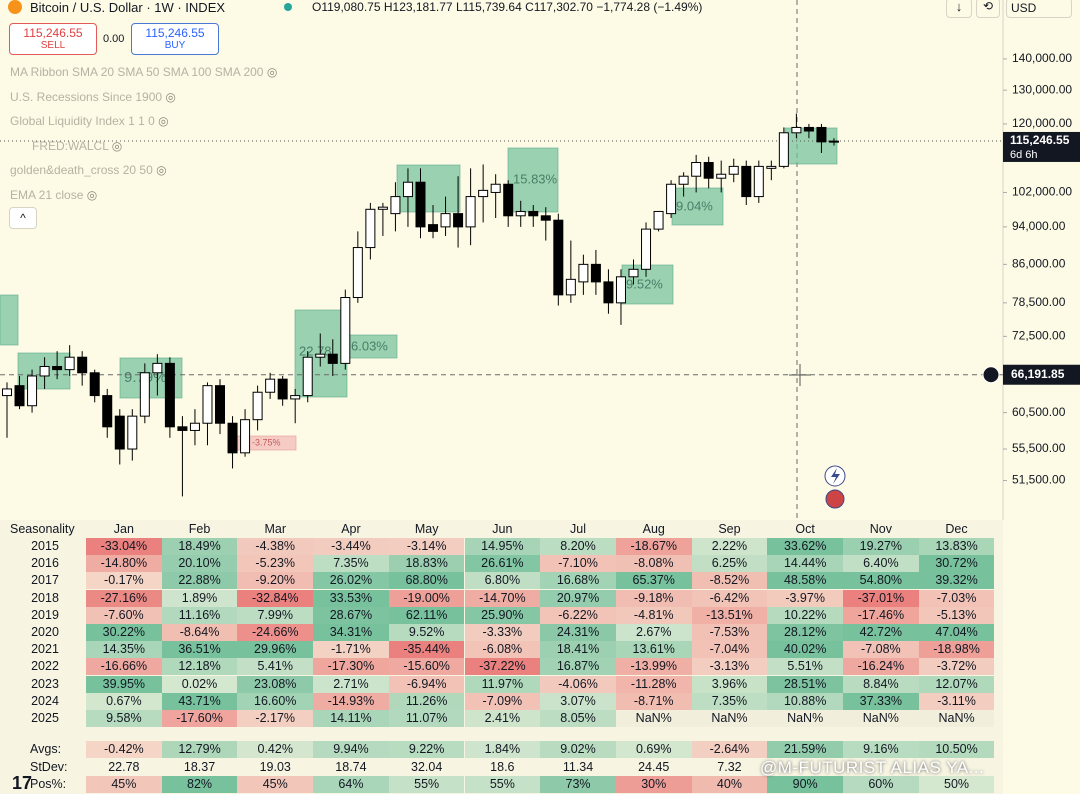 The height and width of the screenshot is (794, 1080). I want to click on summary-cell: 9.22%, so click(426, 749).